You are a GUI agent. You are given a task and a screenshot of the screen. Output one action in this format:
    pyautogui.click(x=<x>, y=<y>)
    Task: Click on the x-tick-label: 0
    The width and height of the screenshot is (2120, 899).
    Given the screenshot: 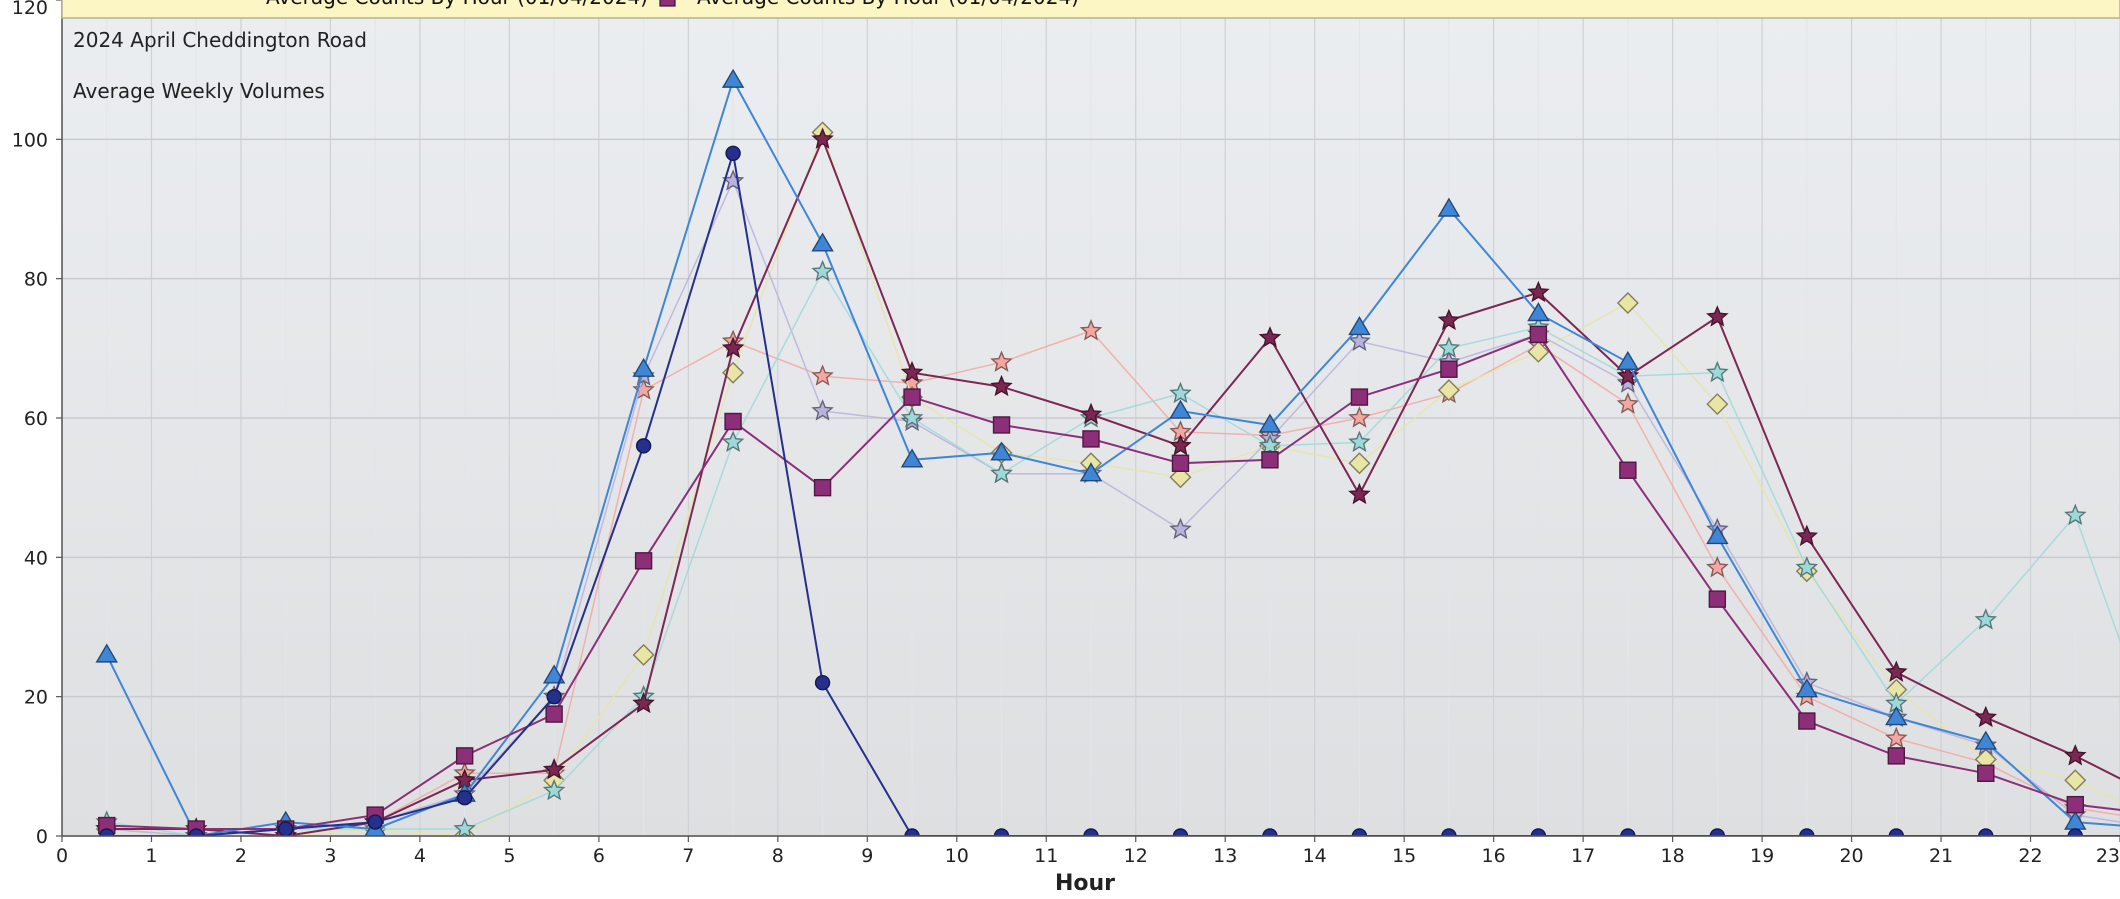 What is the action you would take?
    pyautogui.click(x=62, y=856)
    